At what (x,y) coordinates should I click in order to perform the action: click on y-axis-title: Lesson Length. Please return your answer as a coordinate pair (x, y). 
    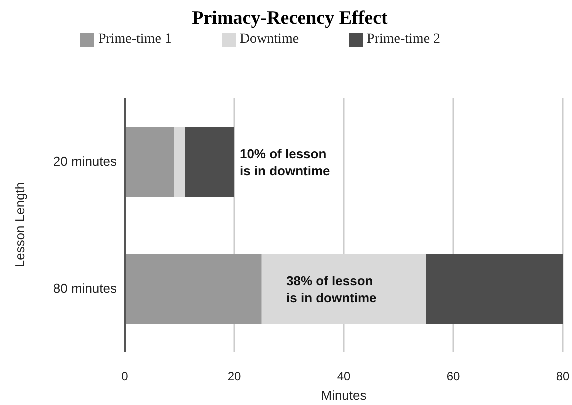
    Looking at the image, I should click on (20, 225).